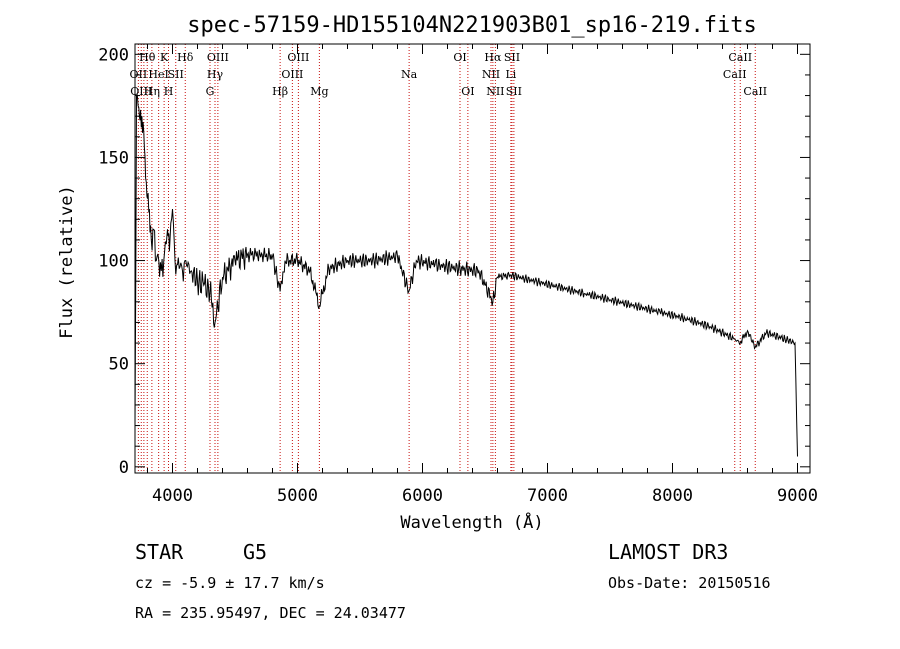 The width and height of the screenshot is (900, 649). What do you see at coordinates (467, 91) in the screenshot?
I see `line-label-24: OI` at bounding box center [467, 91].